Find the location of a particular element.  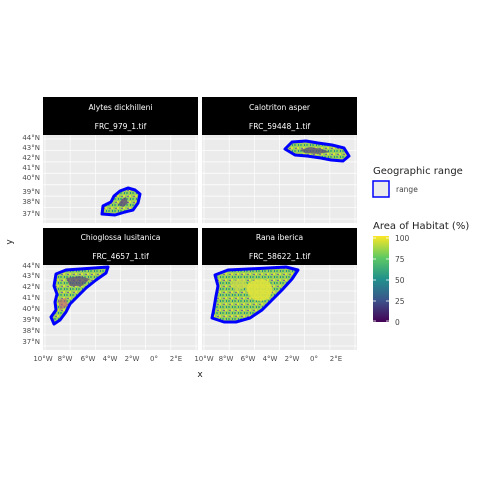

legend-title: Area of Habitat (%) is located at coordinates (421, 226).